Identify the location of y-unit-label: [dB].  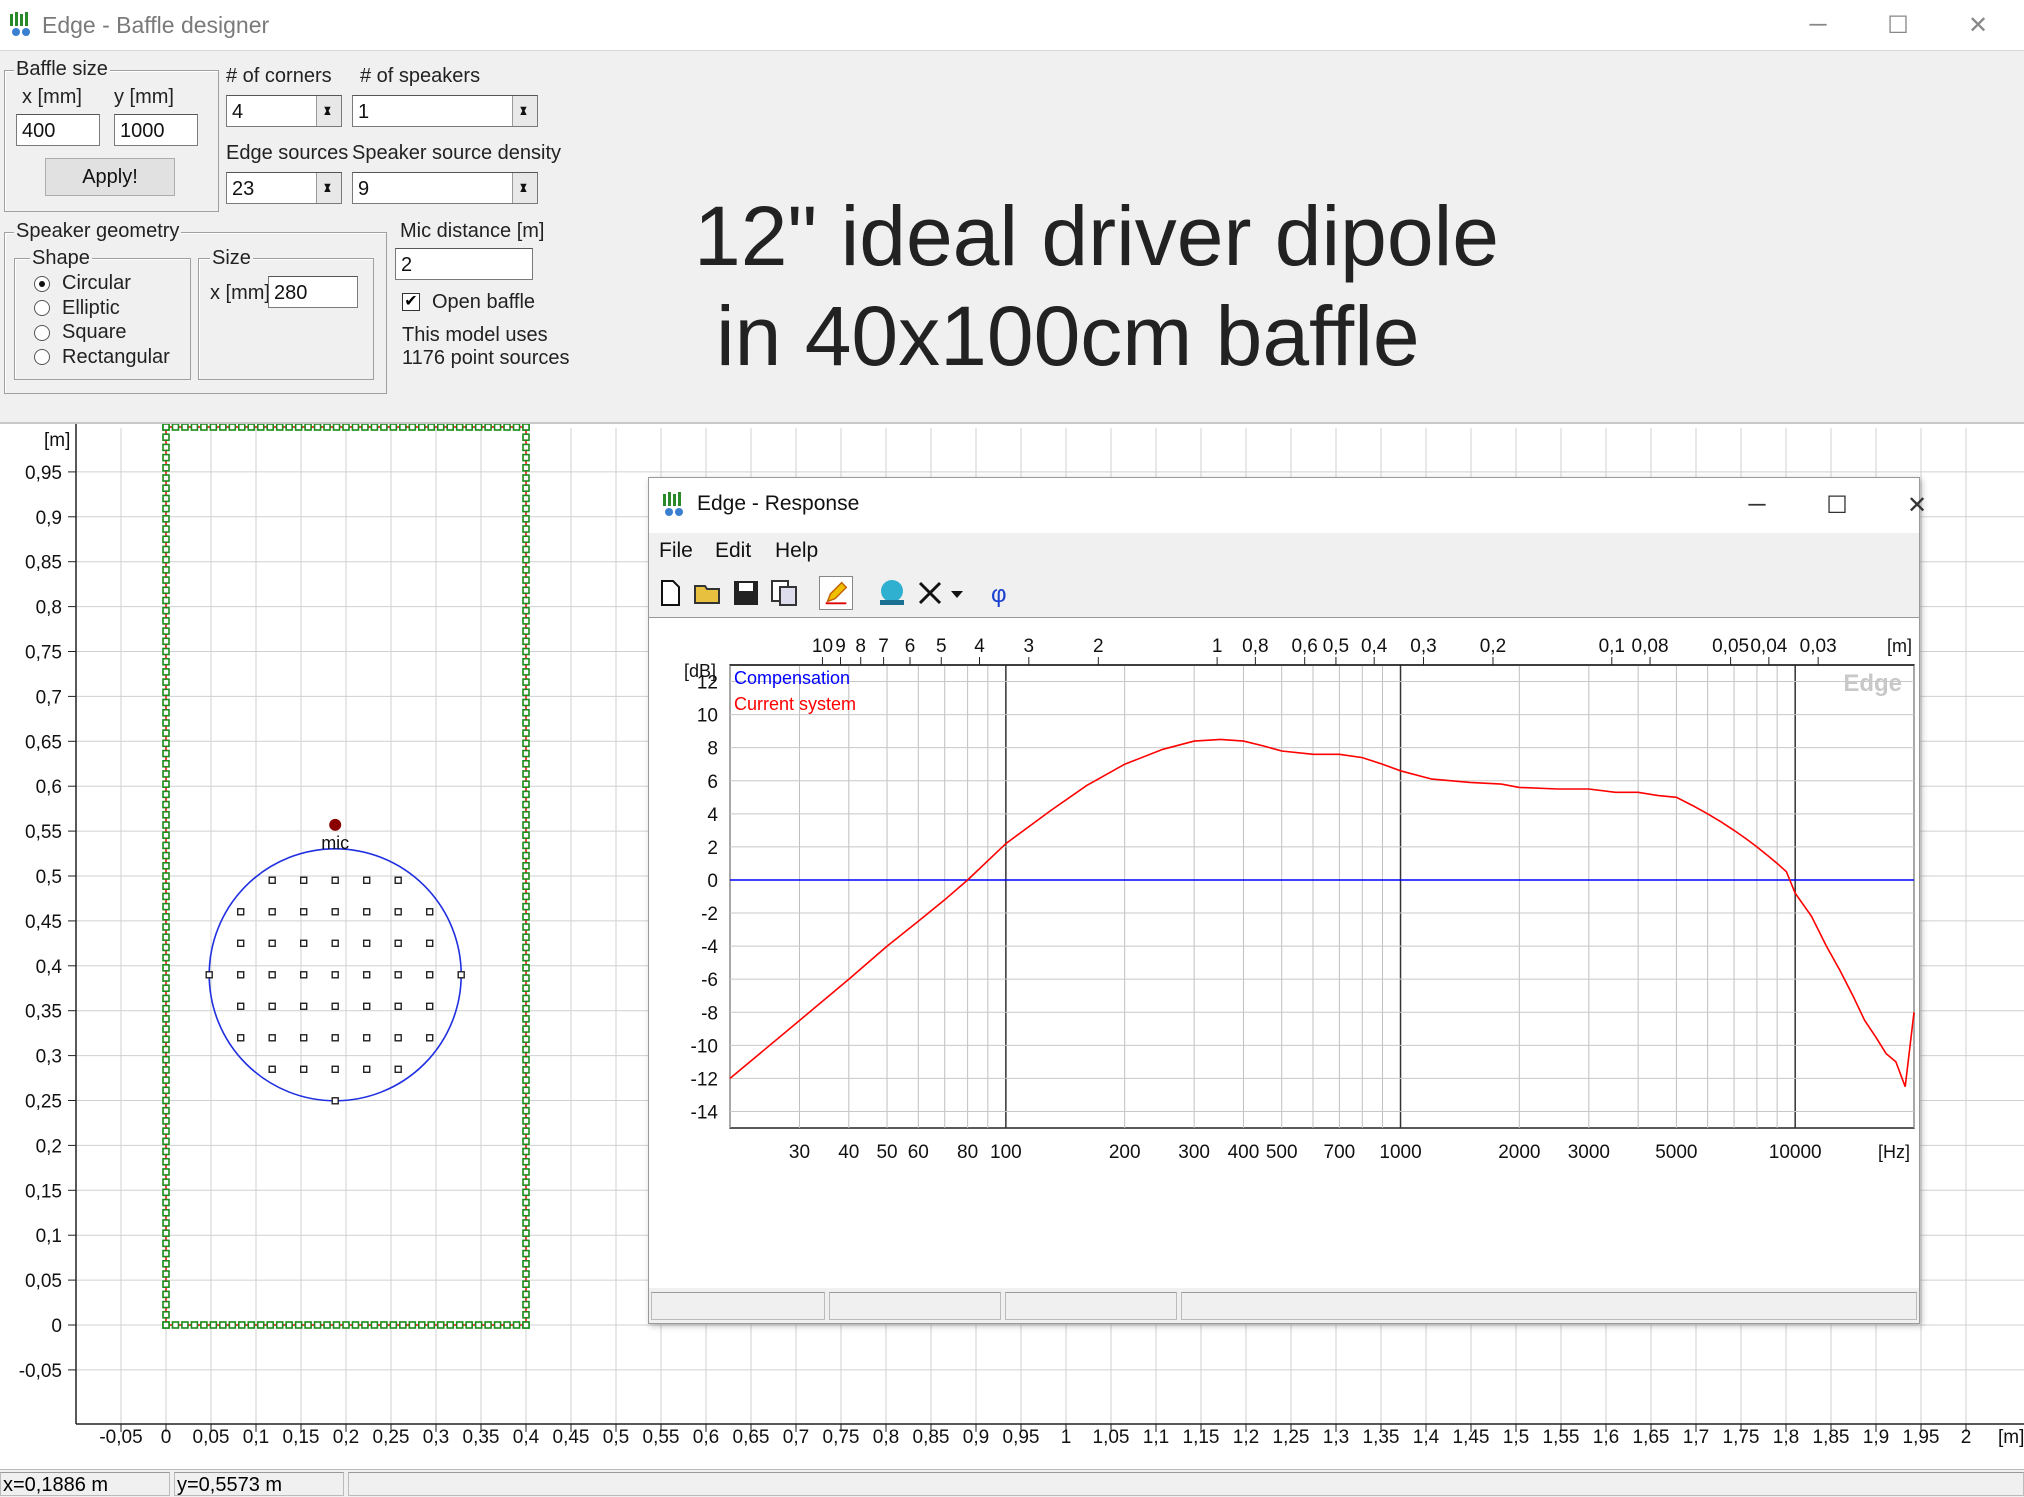
(700, 671).